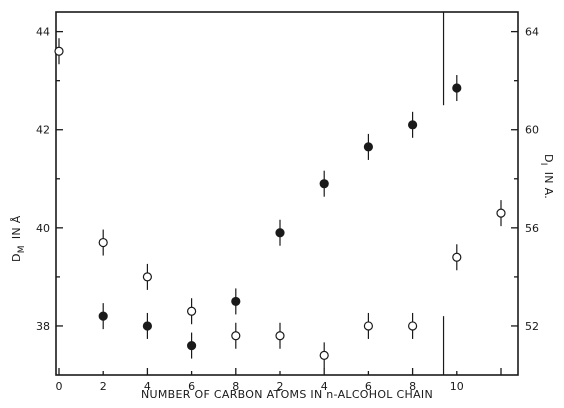 This screenshot has height=408, width=564. I want to click on y-right-tick-label: 64, so click(532, 32).